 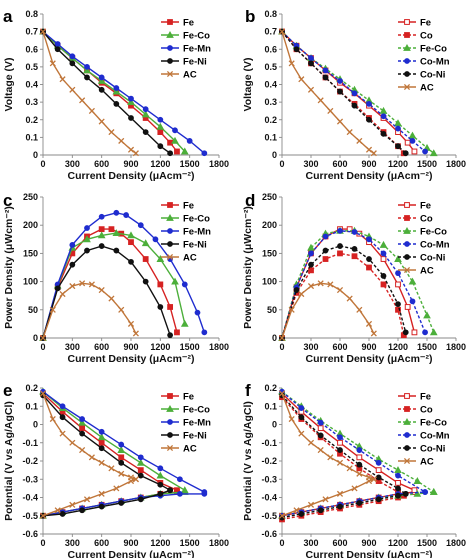 What do you see at coordinates (272, 310) in the screenshot?
I see `y-tick-label: 50` at bounding box center [272, 310].